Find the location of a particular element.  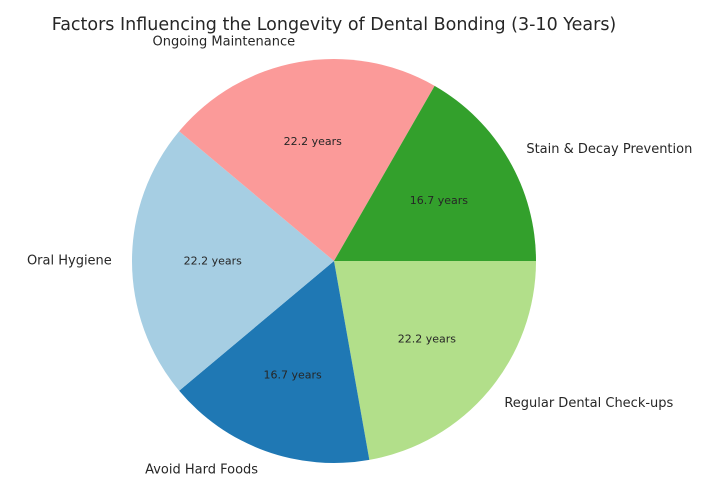

pie-category-label: Avoid Hard Foods is located at coordinates (201, 469).